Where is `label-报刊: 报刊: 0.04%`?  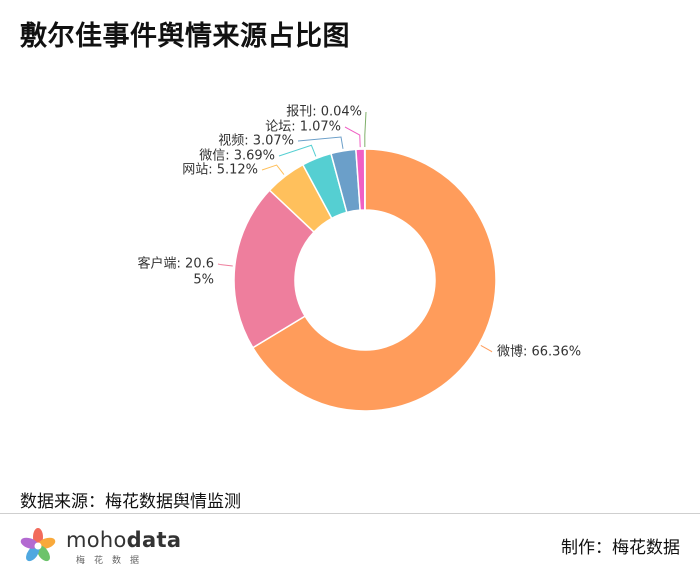
label-报刊: 报刊: 0.04% is located at coordinates (324, 112).